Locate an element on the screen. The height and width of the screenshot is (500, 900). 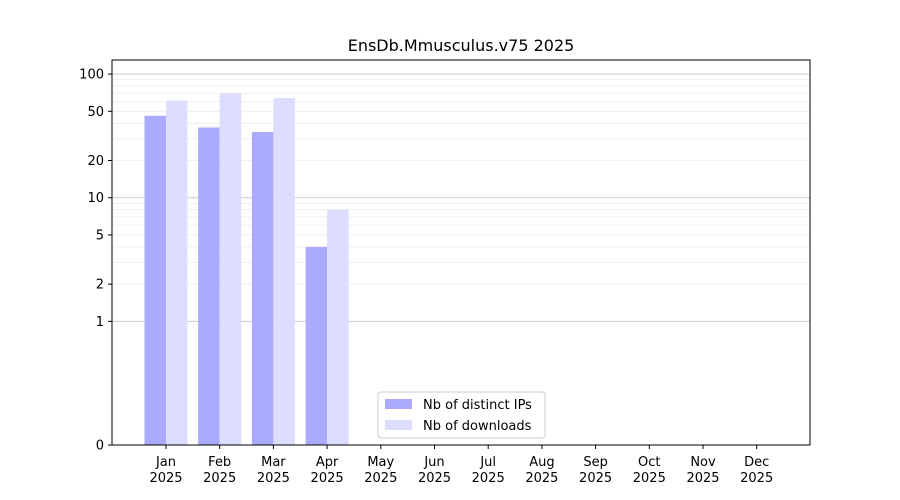
x-tick-label-month: Dec is located at coordinates (756, 462).